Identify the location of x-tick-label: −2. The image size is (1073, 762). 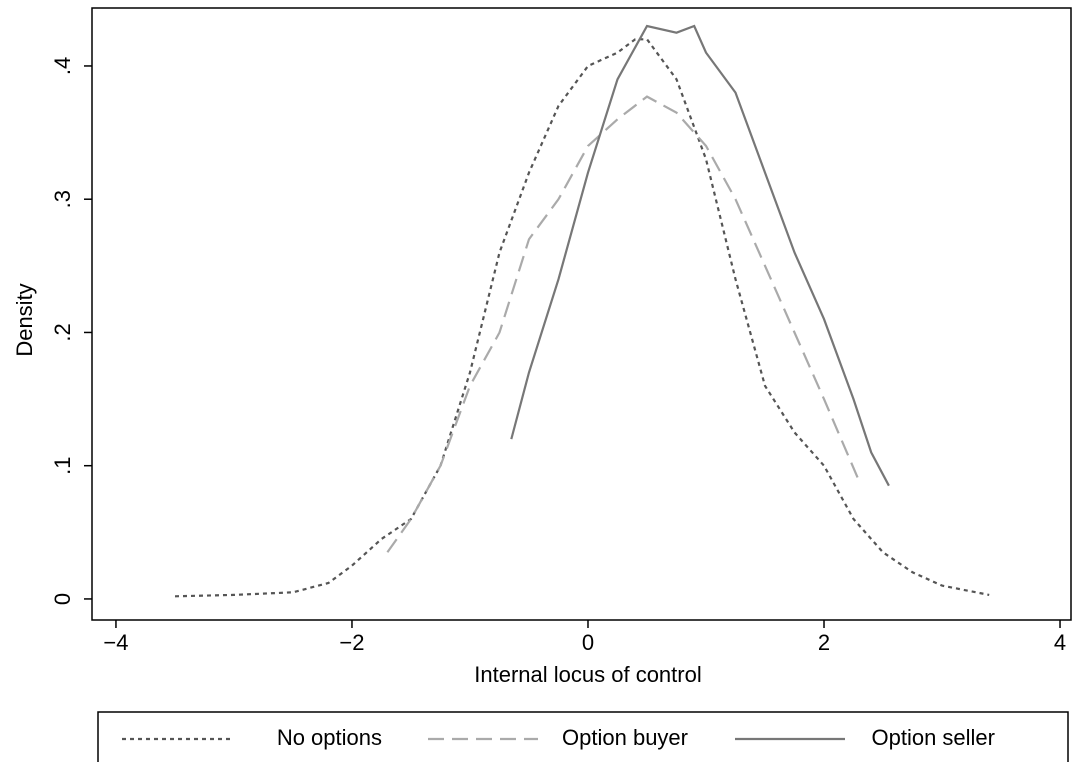
(351, 642).